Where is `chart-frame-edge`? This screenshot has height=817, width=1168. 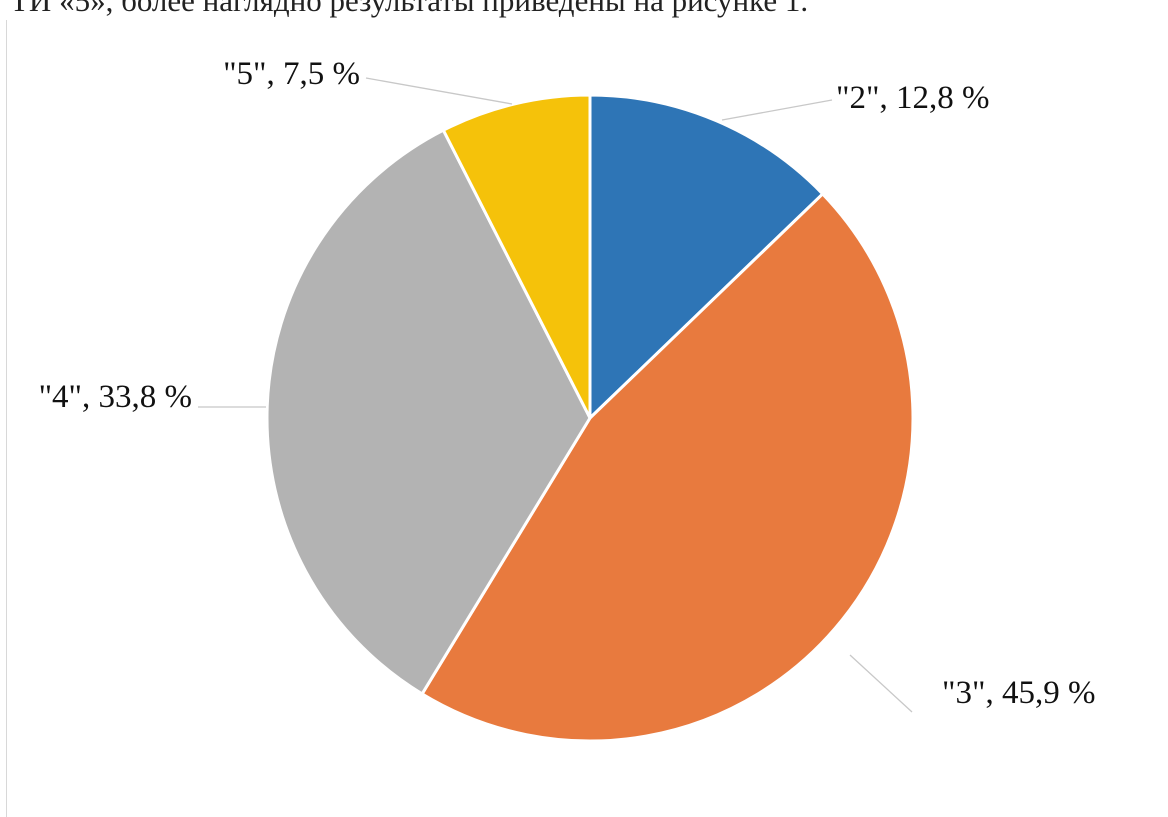 chart-frame-edge is located at coordinates (6, 418).